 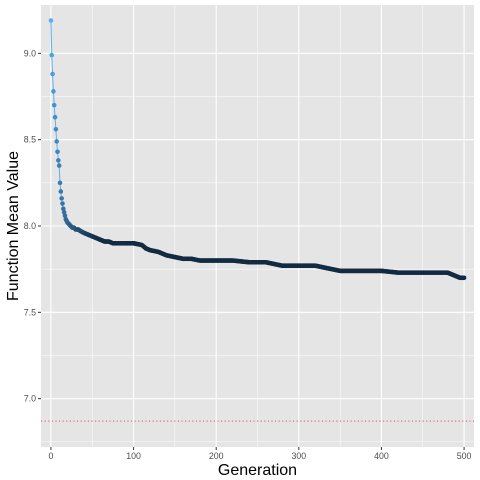 What do you see at coordinates (30, 312) in the screenshot?
I see `y-tick-label: 7.5` at bounding box center [30, 312].